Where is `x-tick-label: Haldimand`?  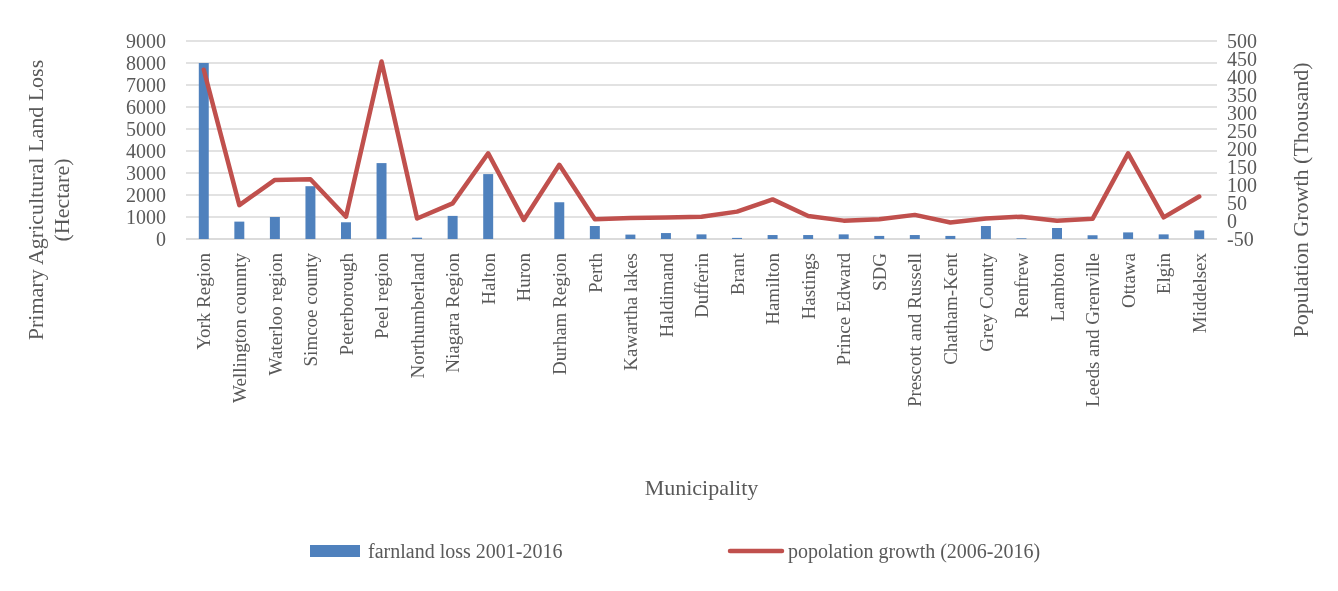 x-tick-label: Haldimand is located at coordinates (666, 295).